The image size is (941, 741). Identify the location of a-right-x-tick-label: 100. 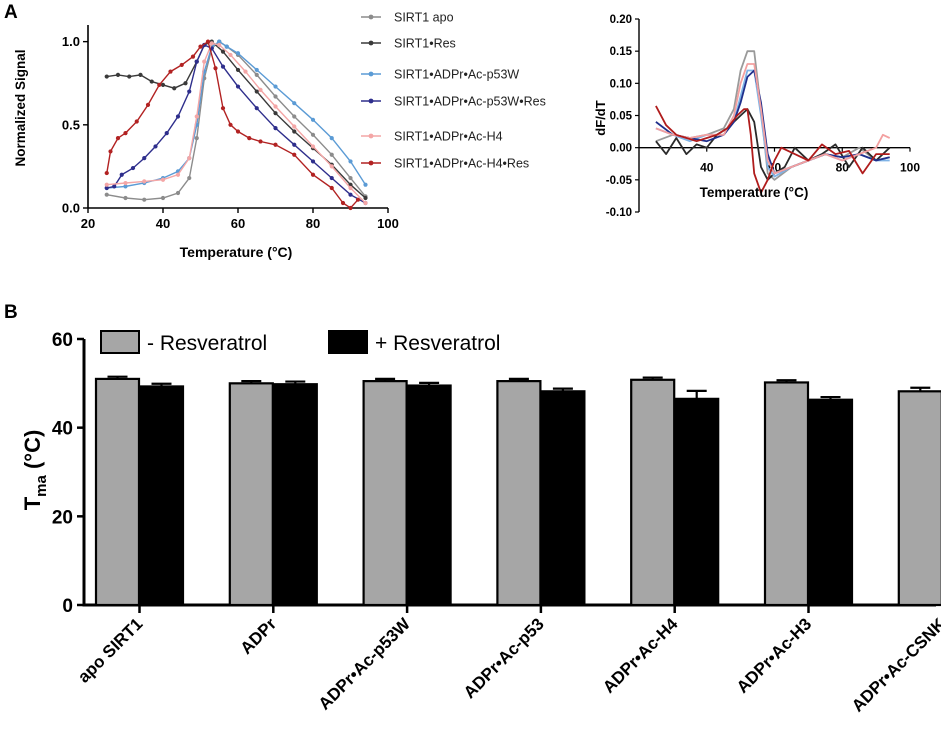
(910, 168).